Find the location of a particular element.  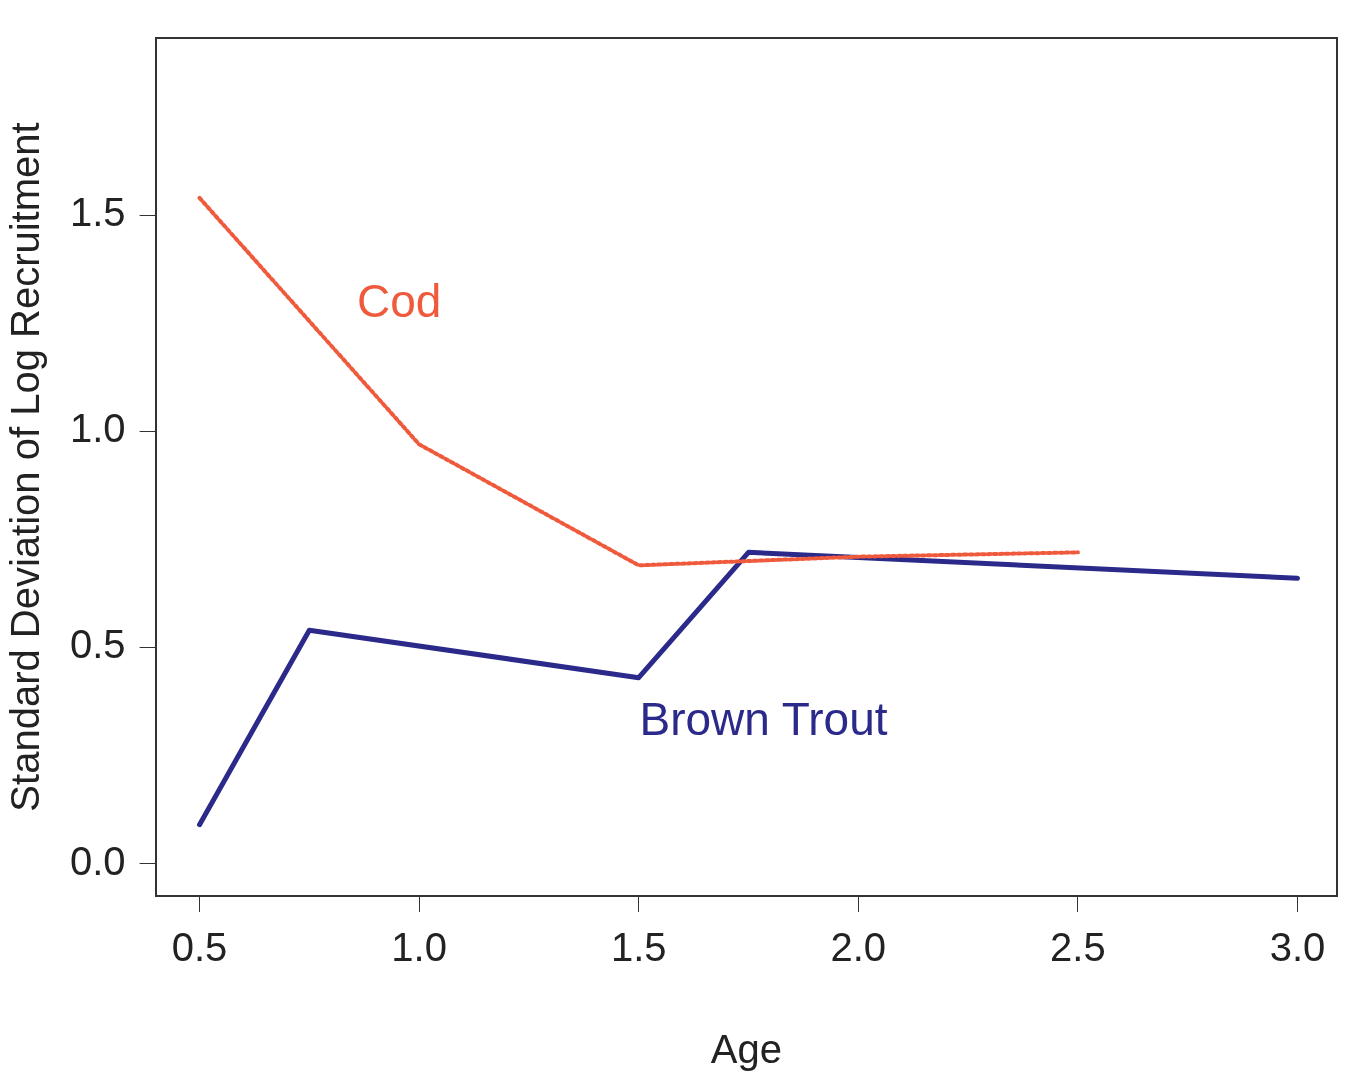

y-tick-label: 0.5 is located at coordinates (98, 644).